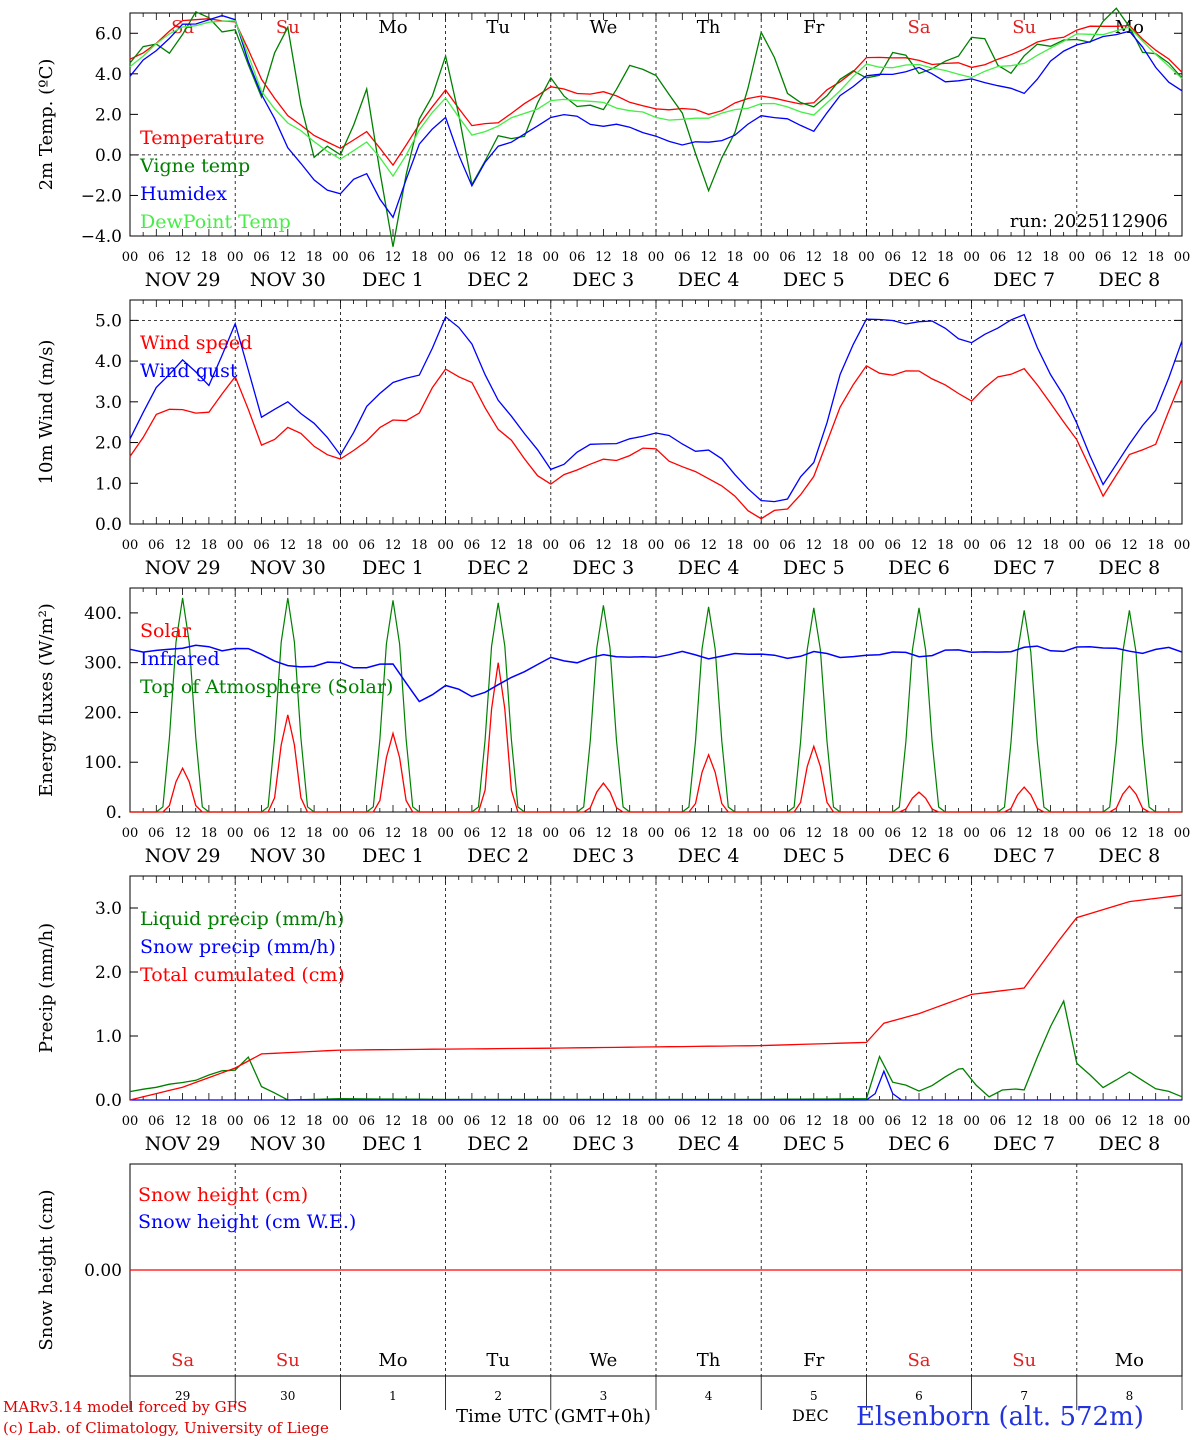  What do you see at coordinates (182, 1396) in the screenshot?
I see `day-number: 29` at bounding box center [182, 1396].